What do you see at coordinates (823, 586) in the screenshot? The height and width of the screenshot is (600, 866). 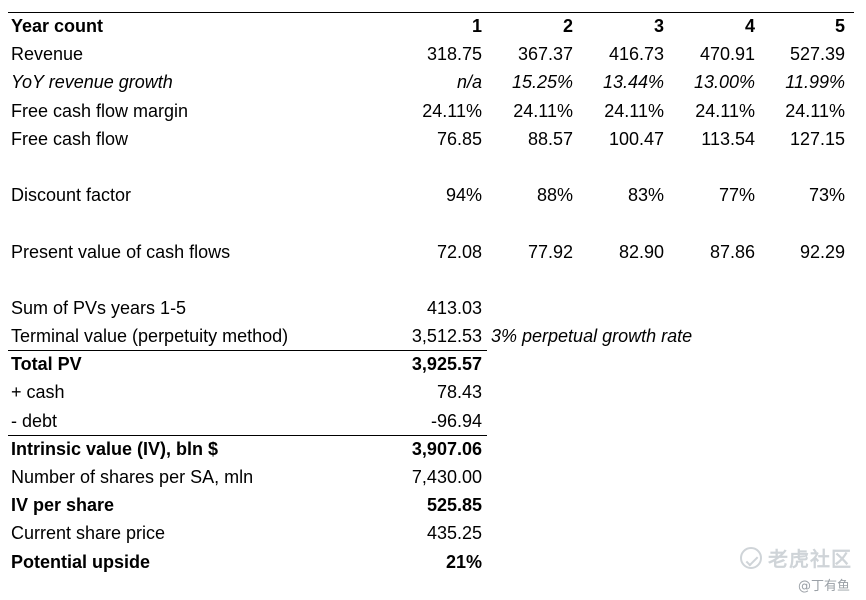 I see `watermark-user: @丁有鱼` at bounding box center [823, 586].